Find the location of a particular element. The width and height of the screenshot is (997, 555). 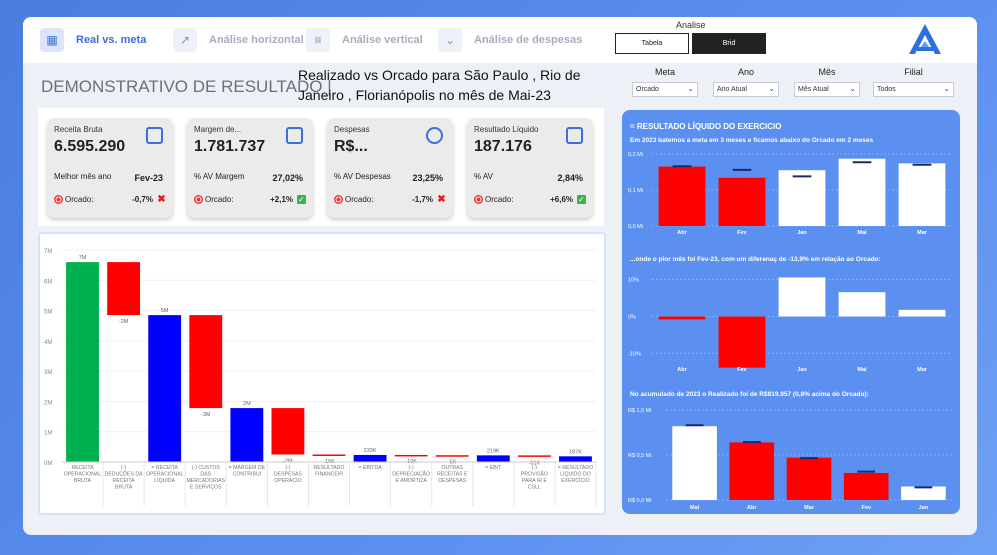

nav-analise-vertical: ≡ Análise vertical is located at coordinates (364, 40).